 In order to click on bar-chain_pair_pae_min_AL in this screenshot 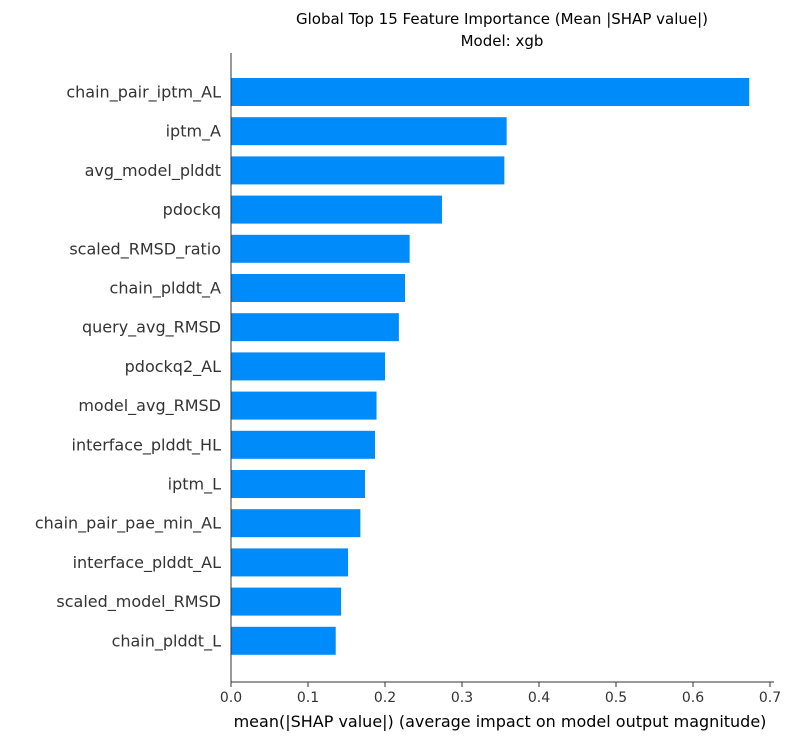, I will do `click(296, 523)`.